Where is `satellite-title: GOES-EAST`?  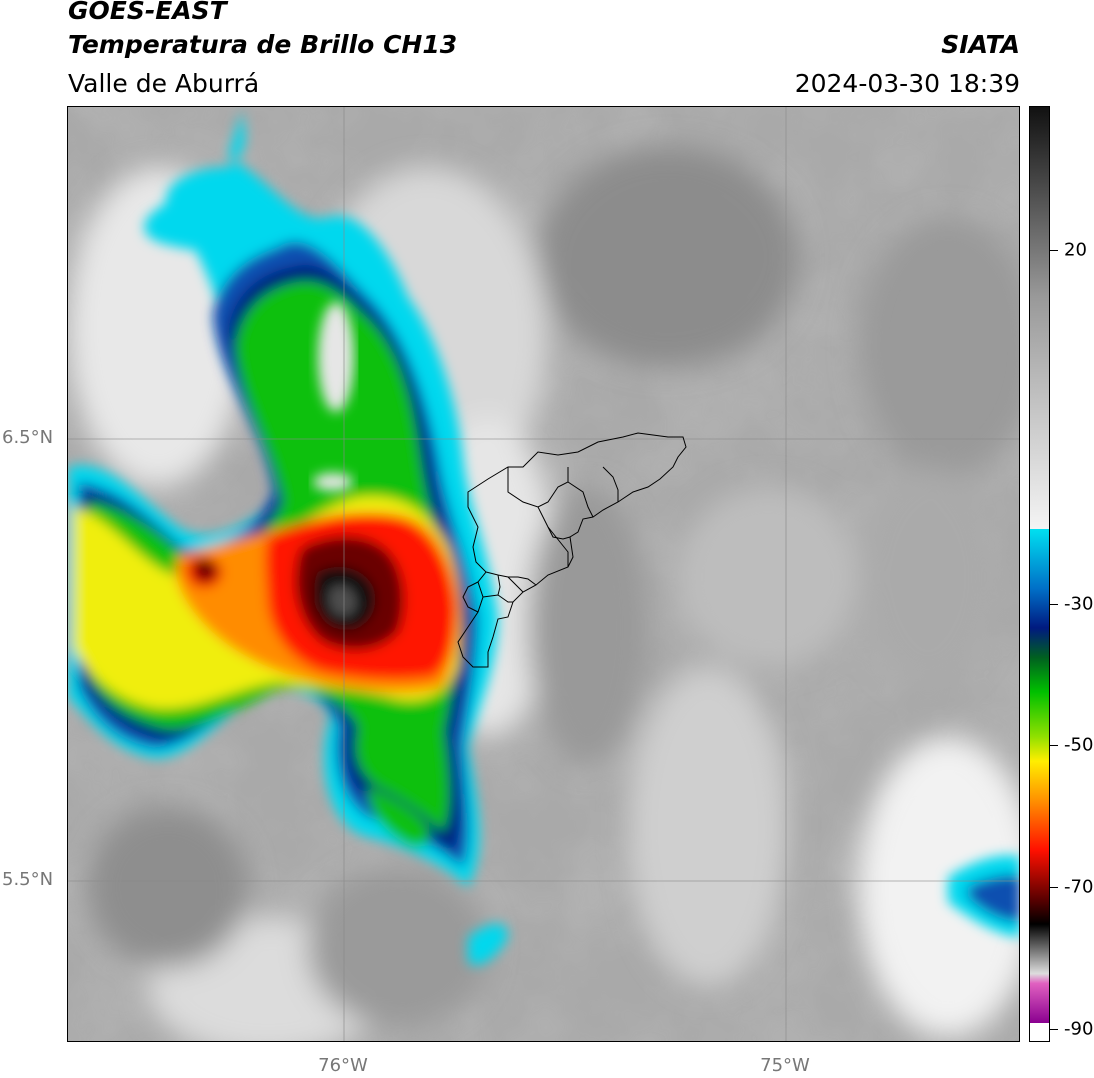 satellite-title: GOES-EAST is located at coordinates (147, 12).